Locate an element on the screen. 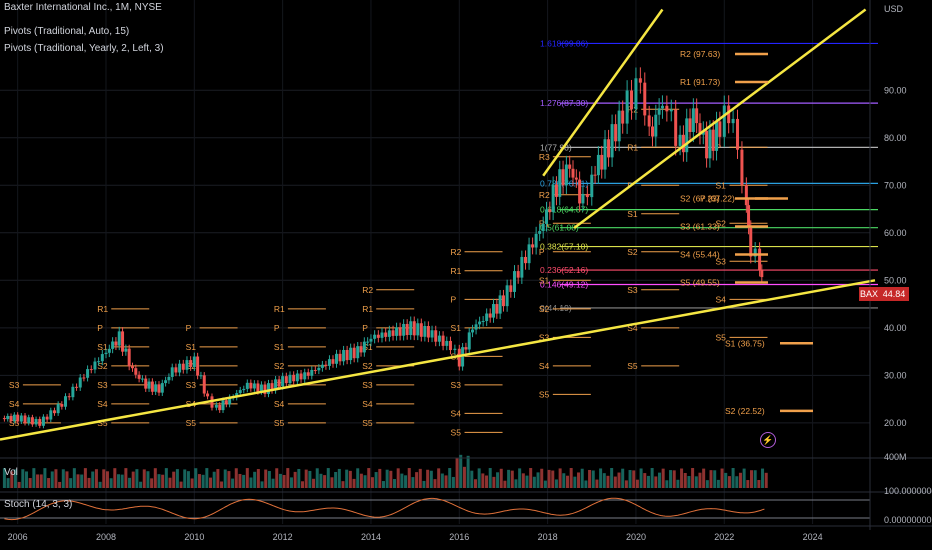 The image size is (932, 550). legend-pivots-yearly: Pivots (Traditional, Yearly, 2, Left, 3) is located at coordinates (84, 48).